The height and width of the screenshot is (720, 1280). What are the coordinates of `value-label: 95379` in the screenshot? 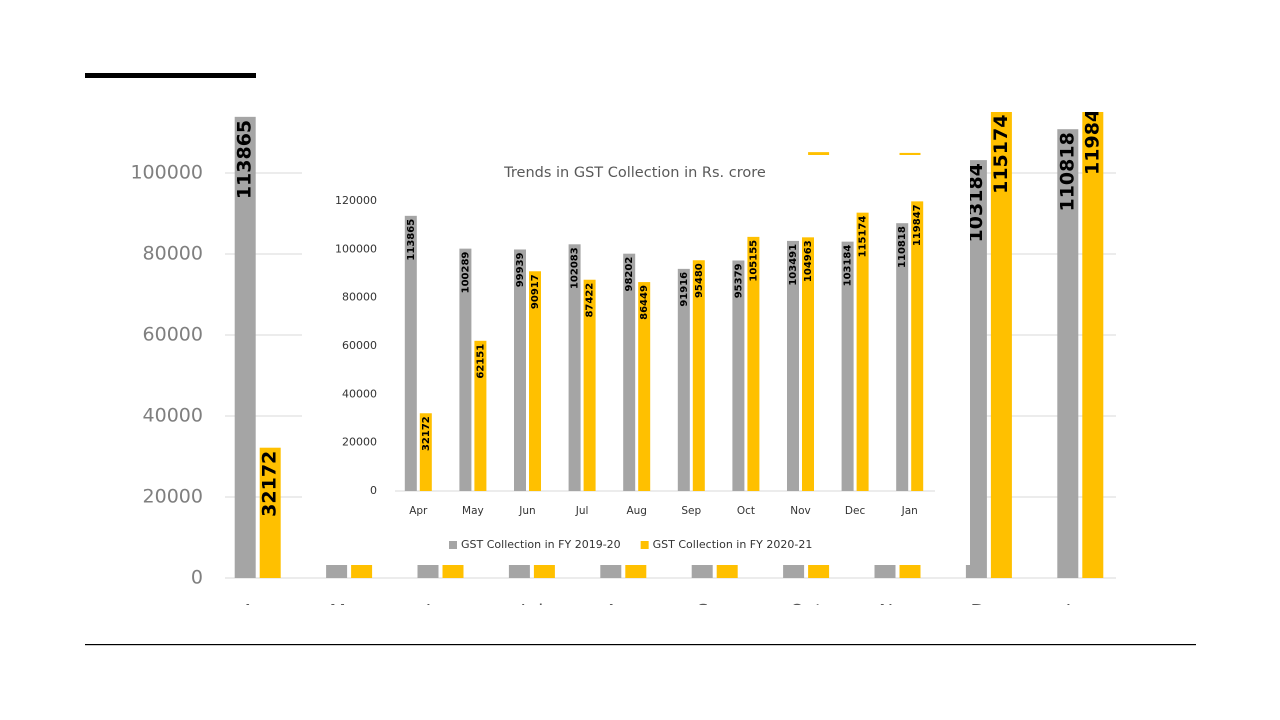 It's located at (738, 280).